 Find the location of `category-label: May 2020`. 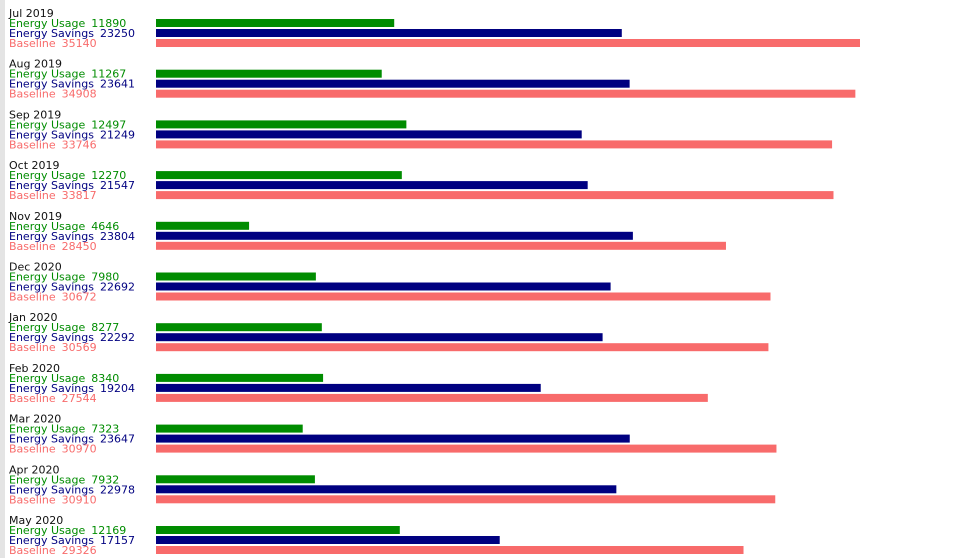

category-label: May 2020 is located at coordinates (36, 520).